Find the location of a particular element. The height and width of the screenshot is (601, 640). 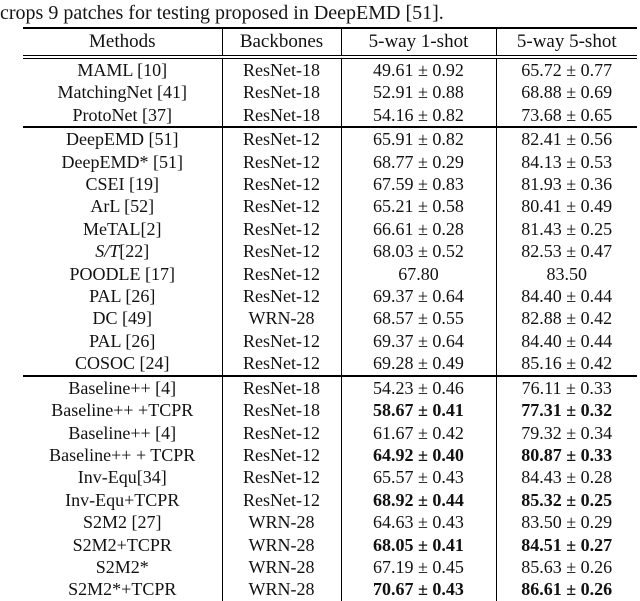

table-row: S2M2 [27] WRN-28 64.63 ± 0.43 83.50 ± 0.29 is located at coordinates (330, 522).